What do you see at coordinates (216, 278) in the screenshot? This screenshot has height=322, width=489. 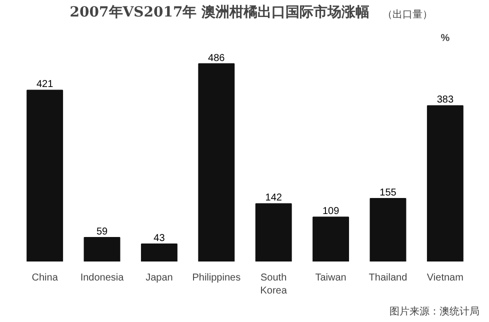 I see `x-tick-label: Philippines` at bounding box center [216, 278].